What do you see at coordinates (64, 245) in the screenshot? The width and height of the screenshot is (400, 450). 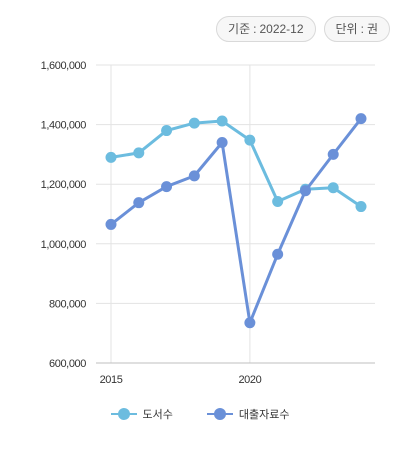 I see `y-tick-label: 1,000,000` at bounding box center [64, 245].